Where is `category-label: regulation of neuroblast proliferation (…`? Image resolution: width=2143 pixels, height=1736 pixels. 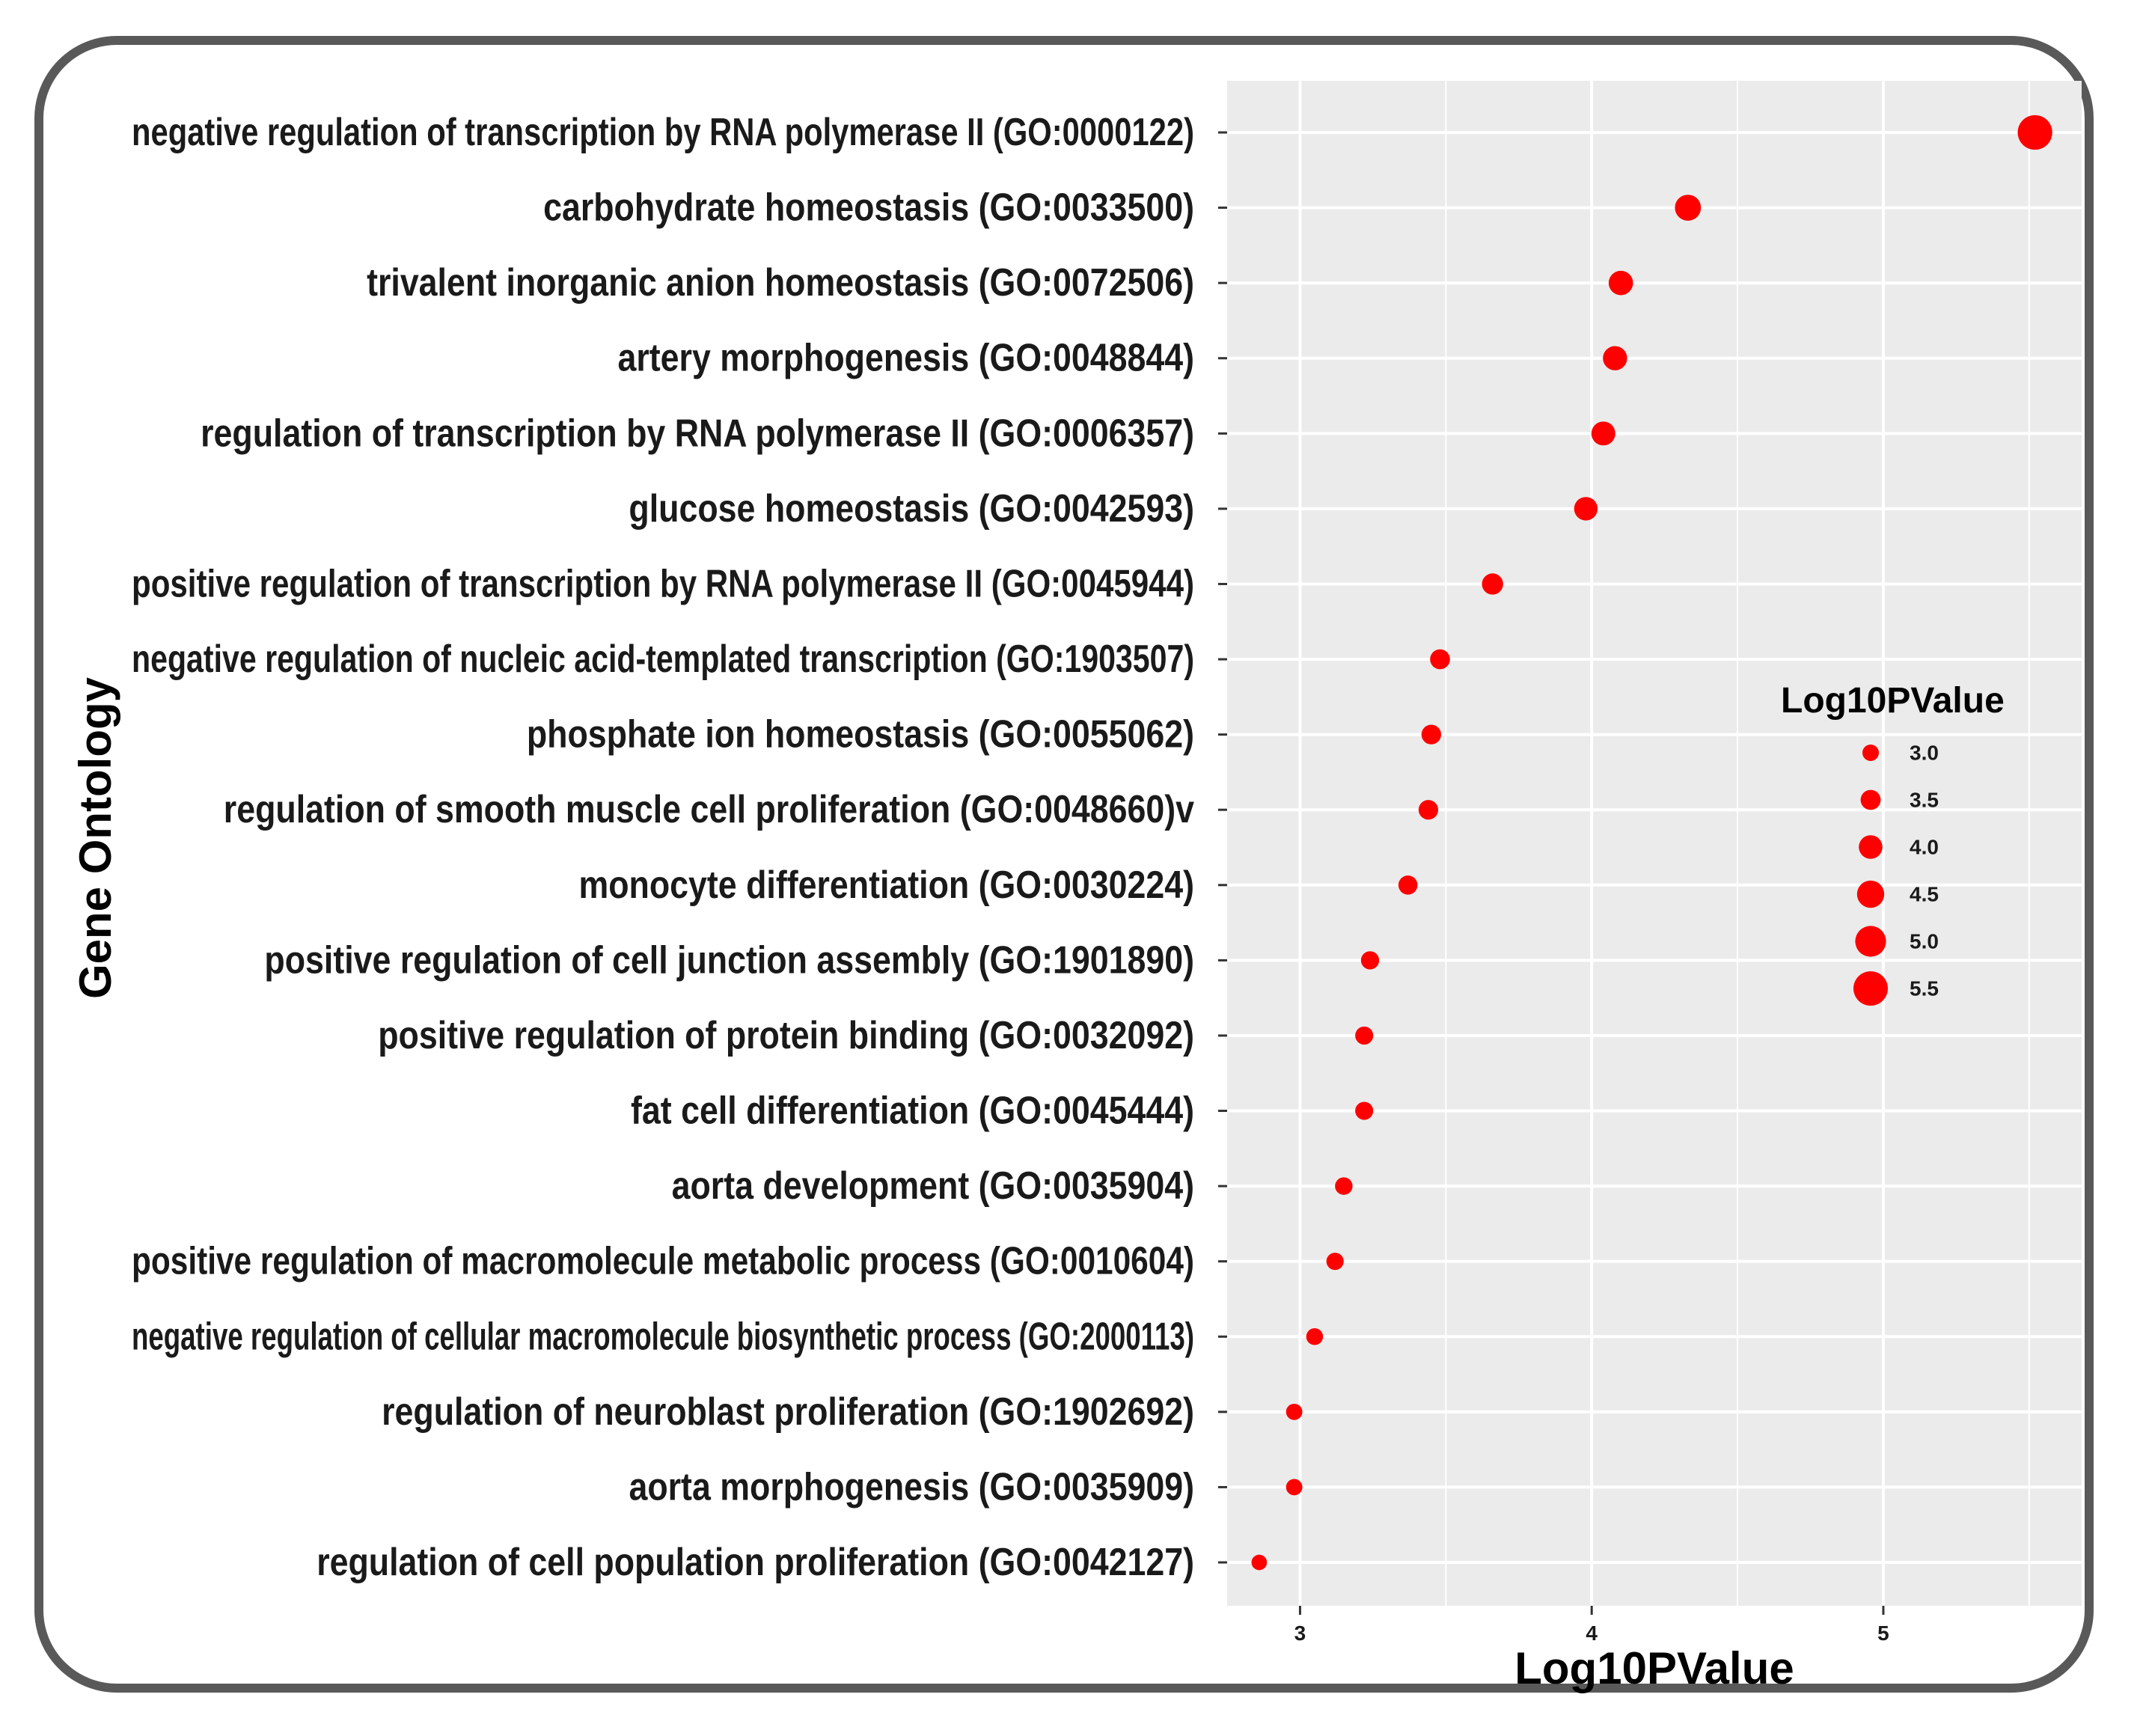 category-label: regulation of neuroblast proliferation (… is located at coordinates (788, 1412).